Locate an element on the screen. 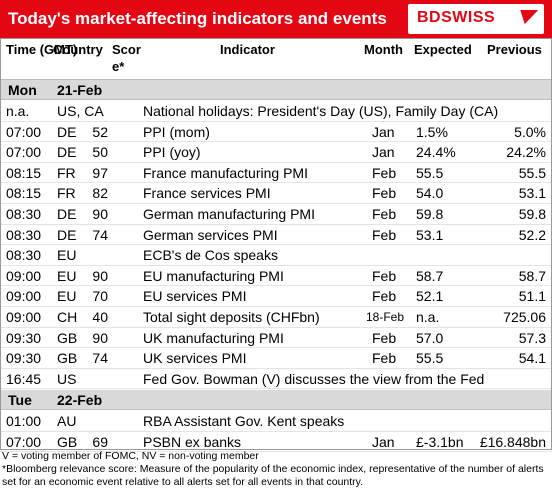  col-previous-header: Previous is located at coordinates (514, 49).